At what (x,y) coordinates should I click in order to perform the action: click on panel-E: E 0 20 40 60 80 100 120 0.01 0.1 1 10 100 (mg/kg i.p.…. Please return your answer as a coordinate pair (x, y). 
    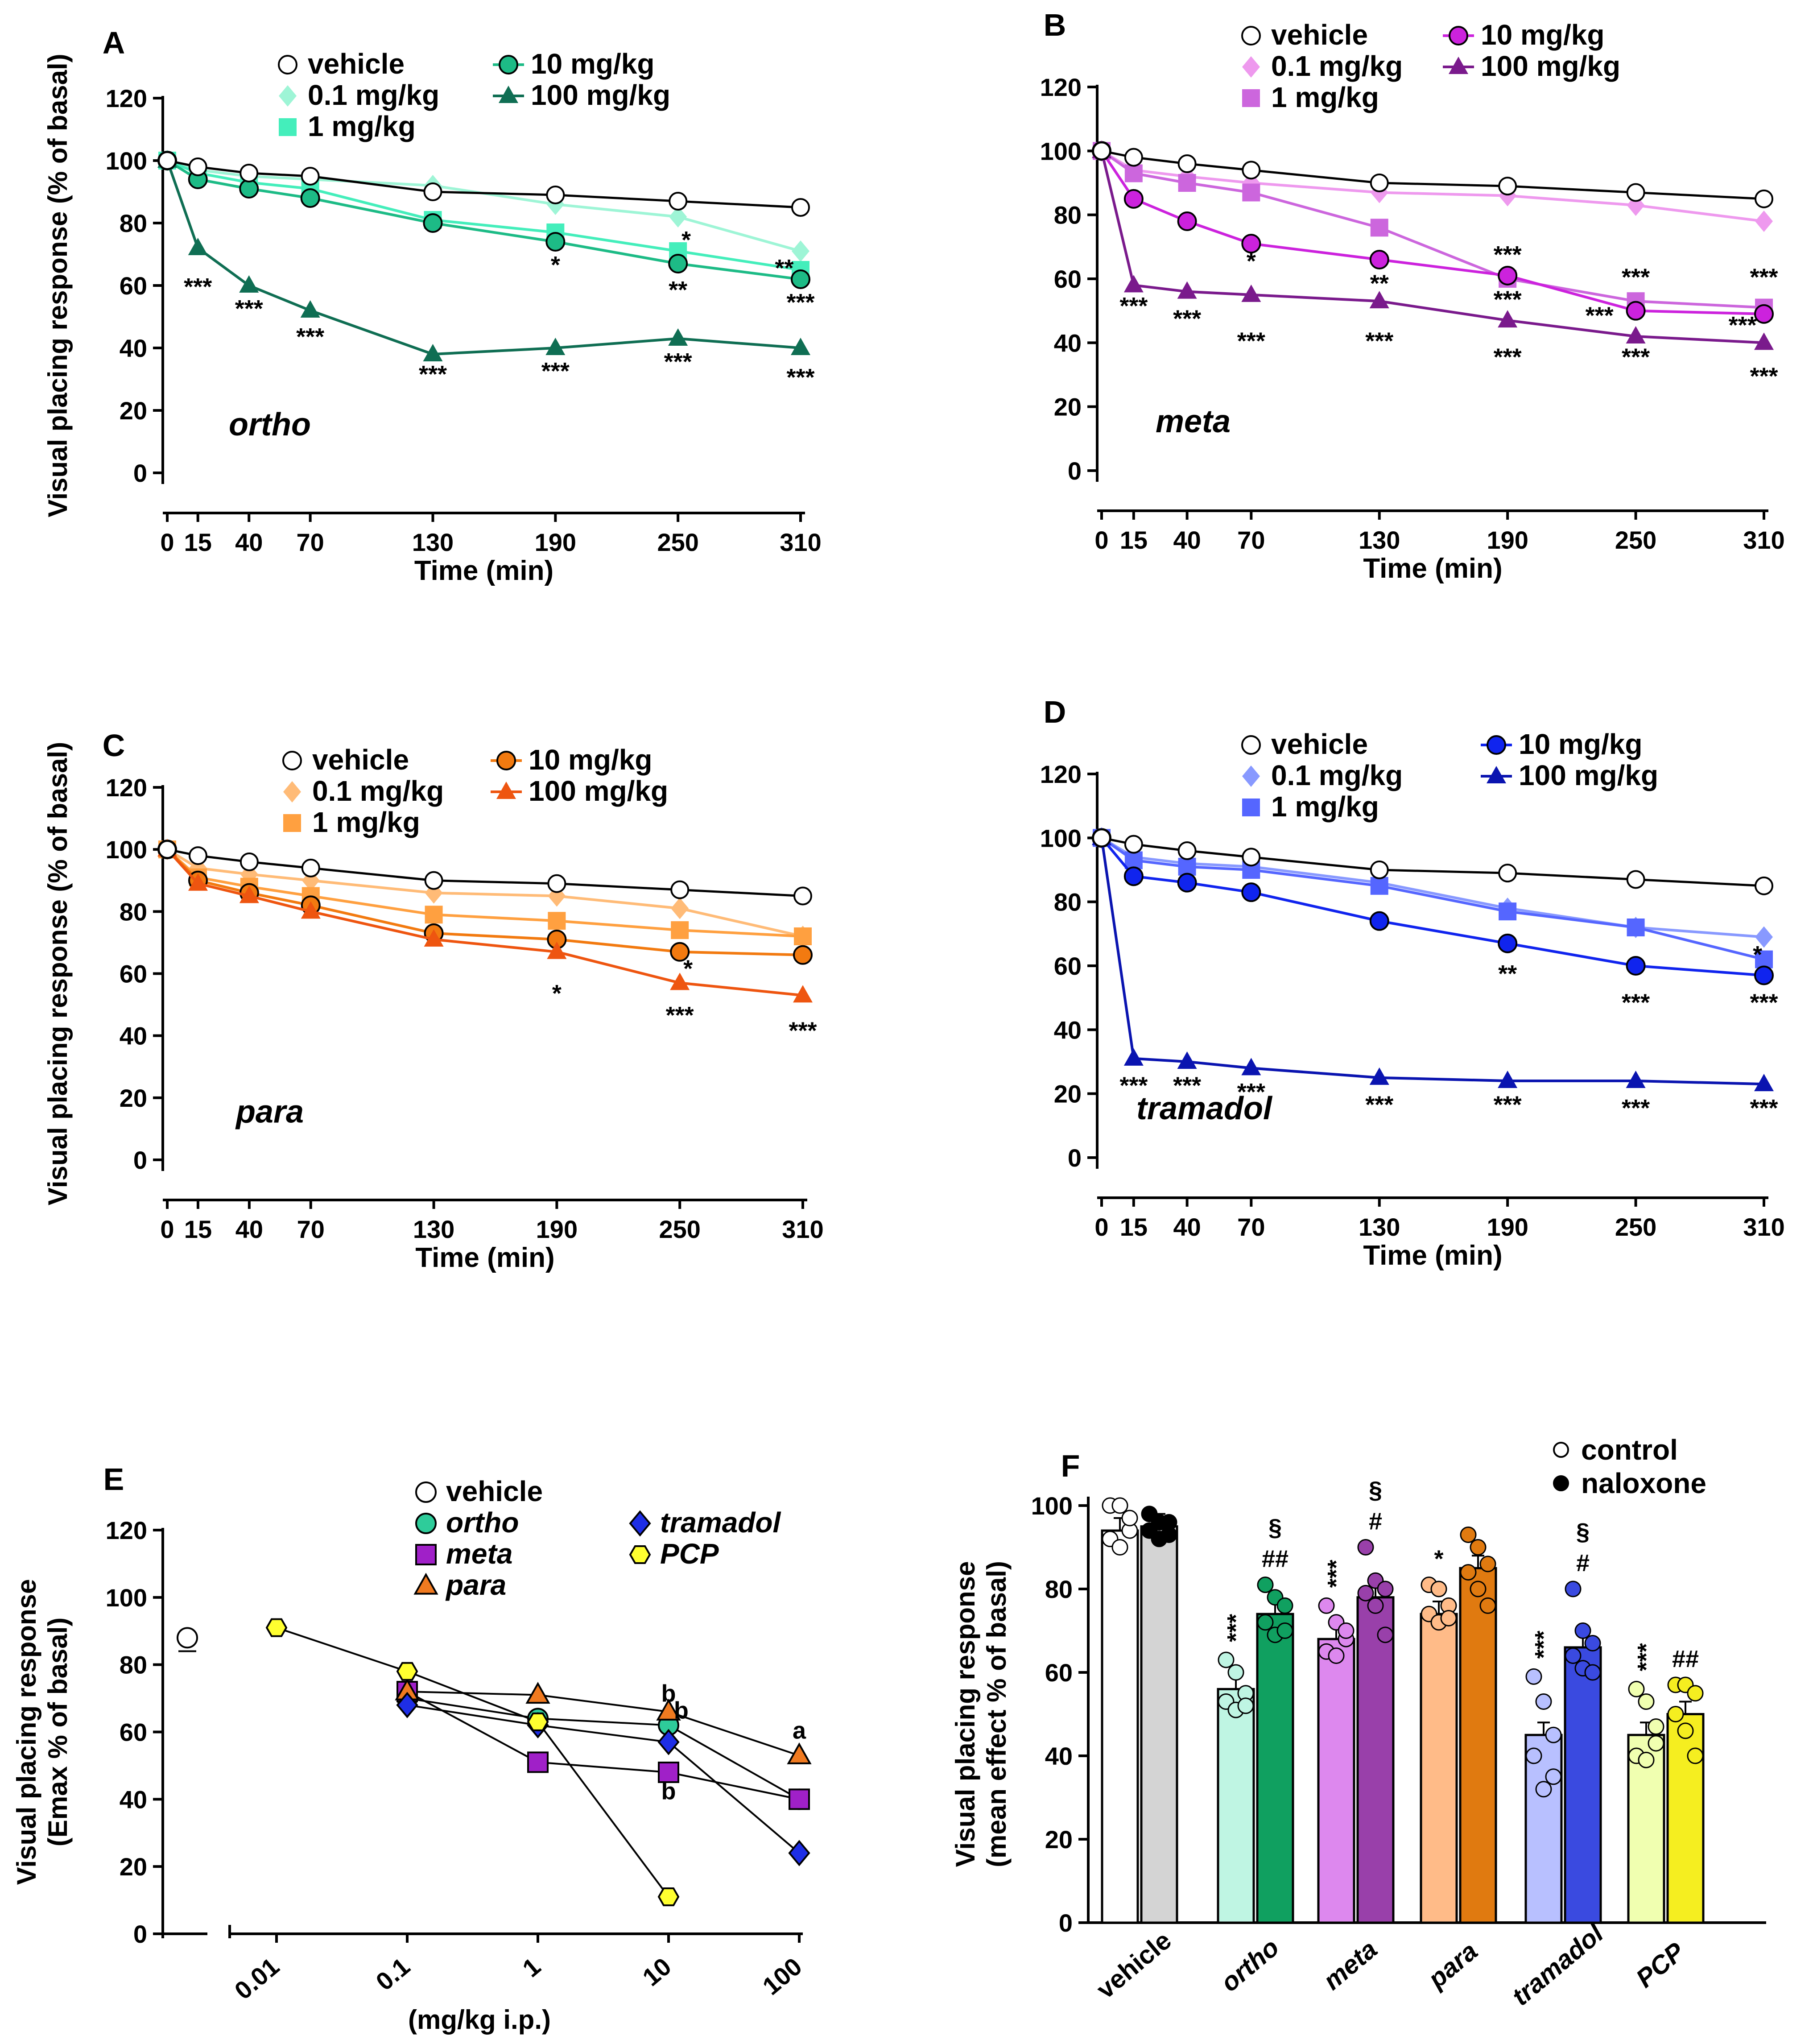
    Looking at the image, I should click on (412, 1748).